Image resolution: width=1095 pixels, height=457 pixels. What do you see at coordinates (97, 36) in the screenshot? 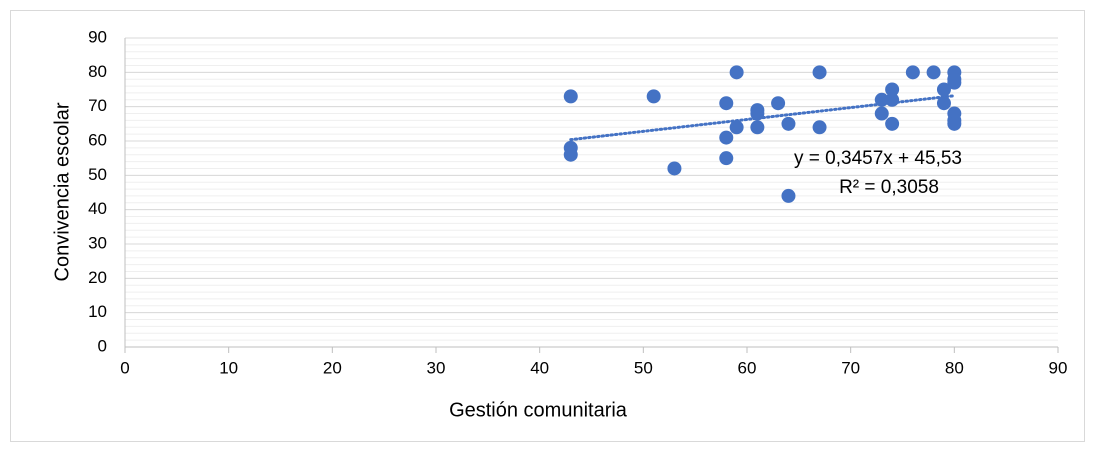
I see `y-tick-label: 90` at bounding box center [97, 36].